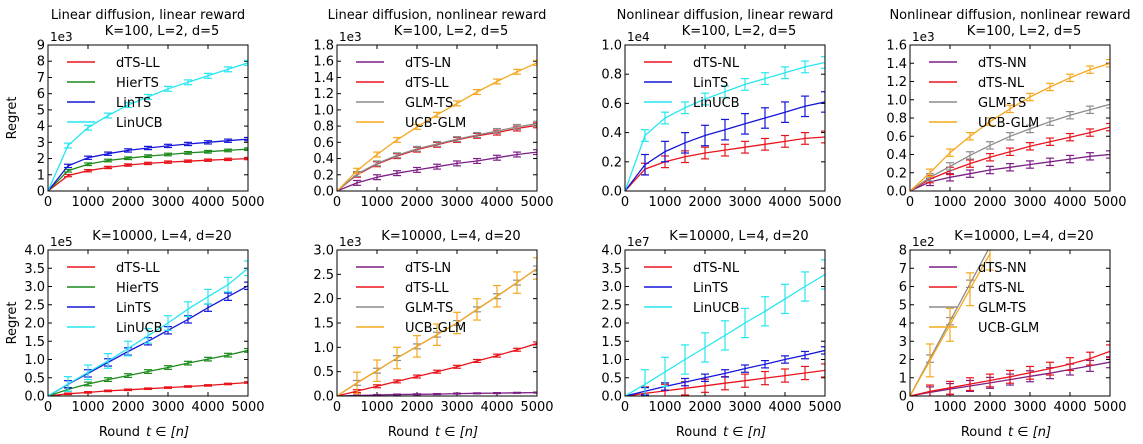 The image size is (1143, 444). Describe the element at coordinates (896, 155) in the screenshot. I see `y-tick-label: 0.4` at that location.